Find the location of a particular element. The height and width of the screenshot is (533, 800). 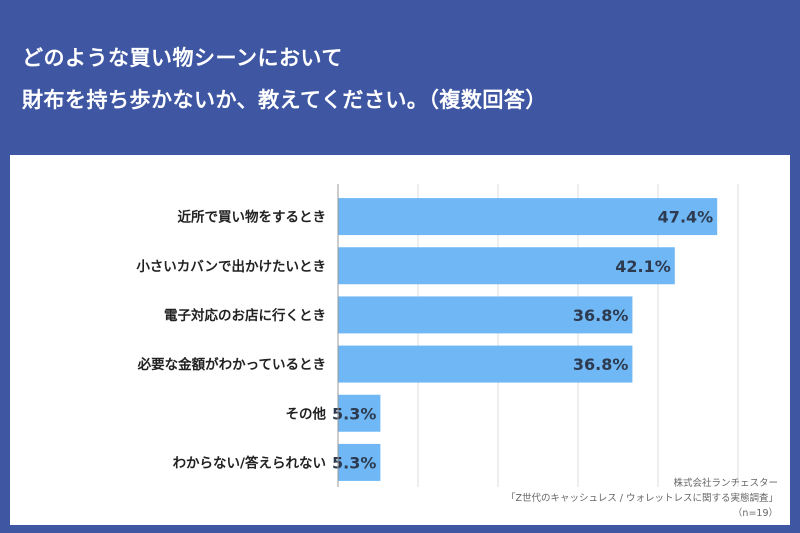

category-label: その他 is located at coordinates (306, 413).